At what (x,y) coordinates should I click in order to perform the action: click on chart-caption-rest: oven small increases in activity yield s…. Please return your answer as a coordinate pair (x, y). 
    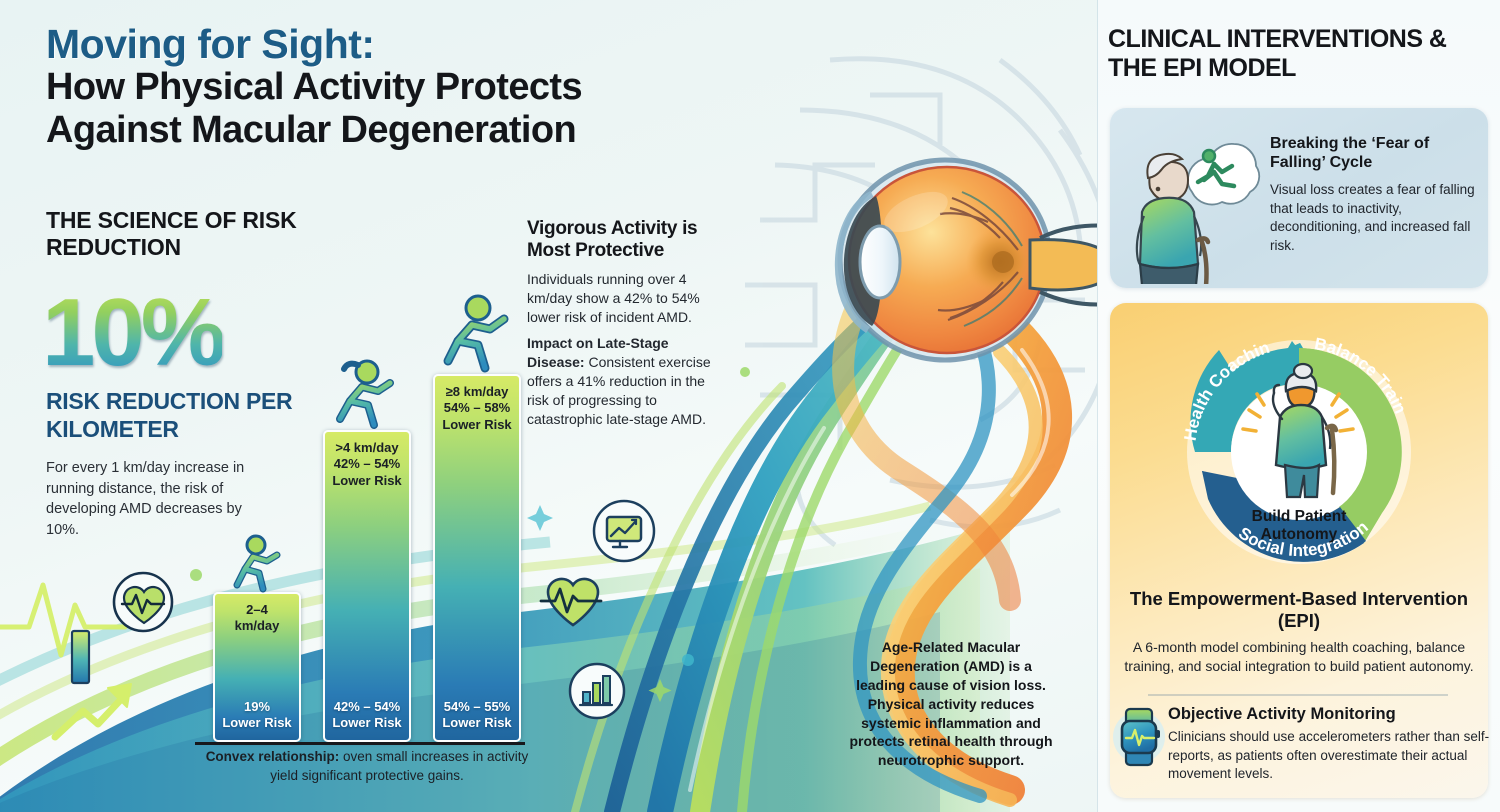
    Looking at the image, I should click on (399, 766).